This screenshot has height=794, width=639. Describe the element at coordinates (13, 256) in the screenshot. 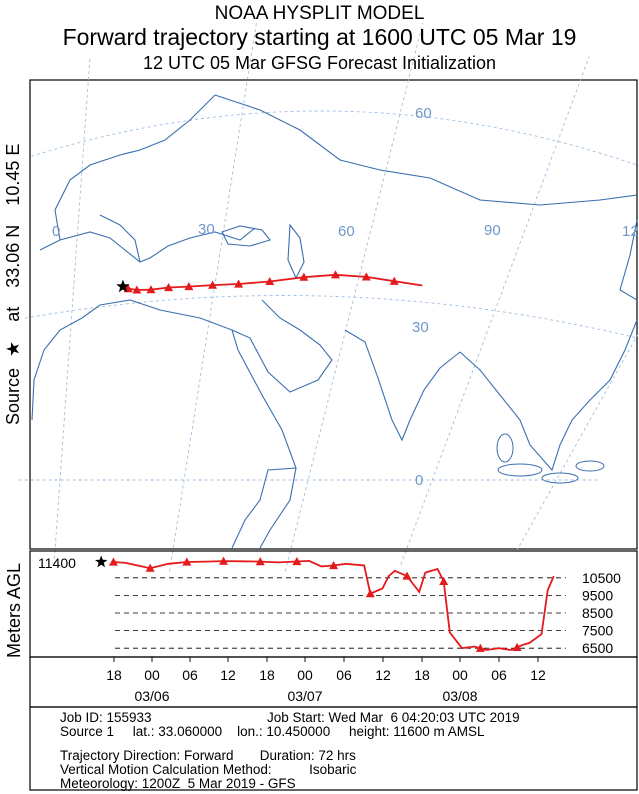

I see `source-lat: 33.06 N` at that location.